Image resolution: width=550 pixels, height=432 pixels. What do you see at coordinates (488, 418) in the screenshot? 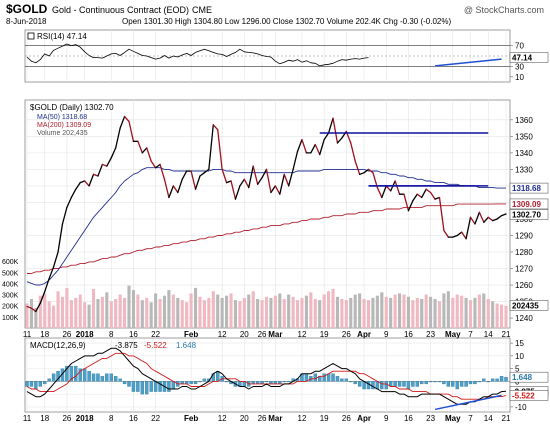
I see `x-axis-label: 14` at bounding box center [488, 418].